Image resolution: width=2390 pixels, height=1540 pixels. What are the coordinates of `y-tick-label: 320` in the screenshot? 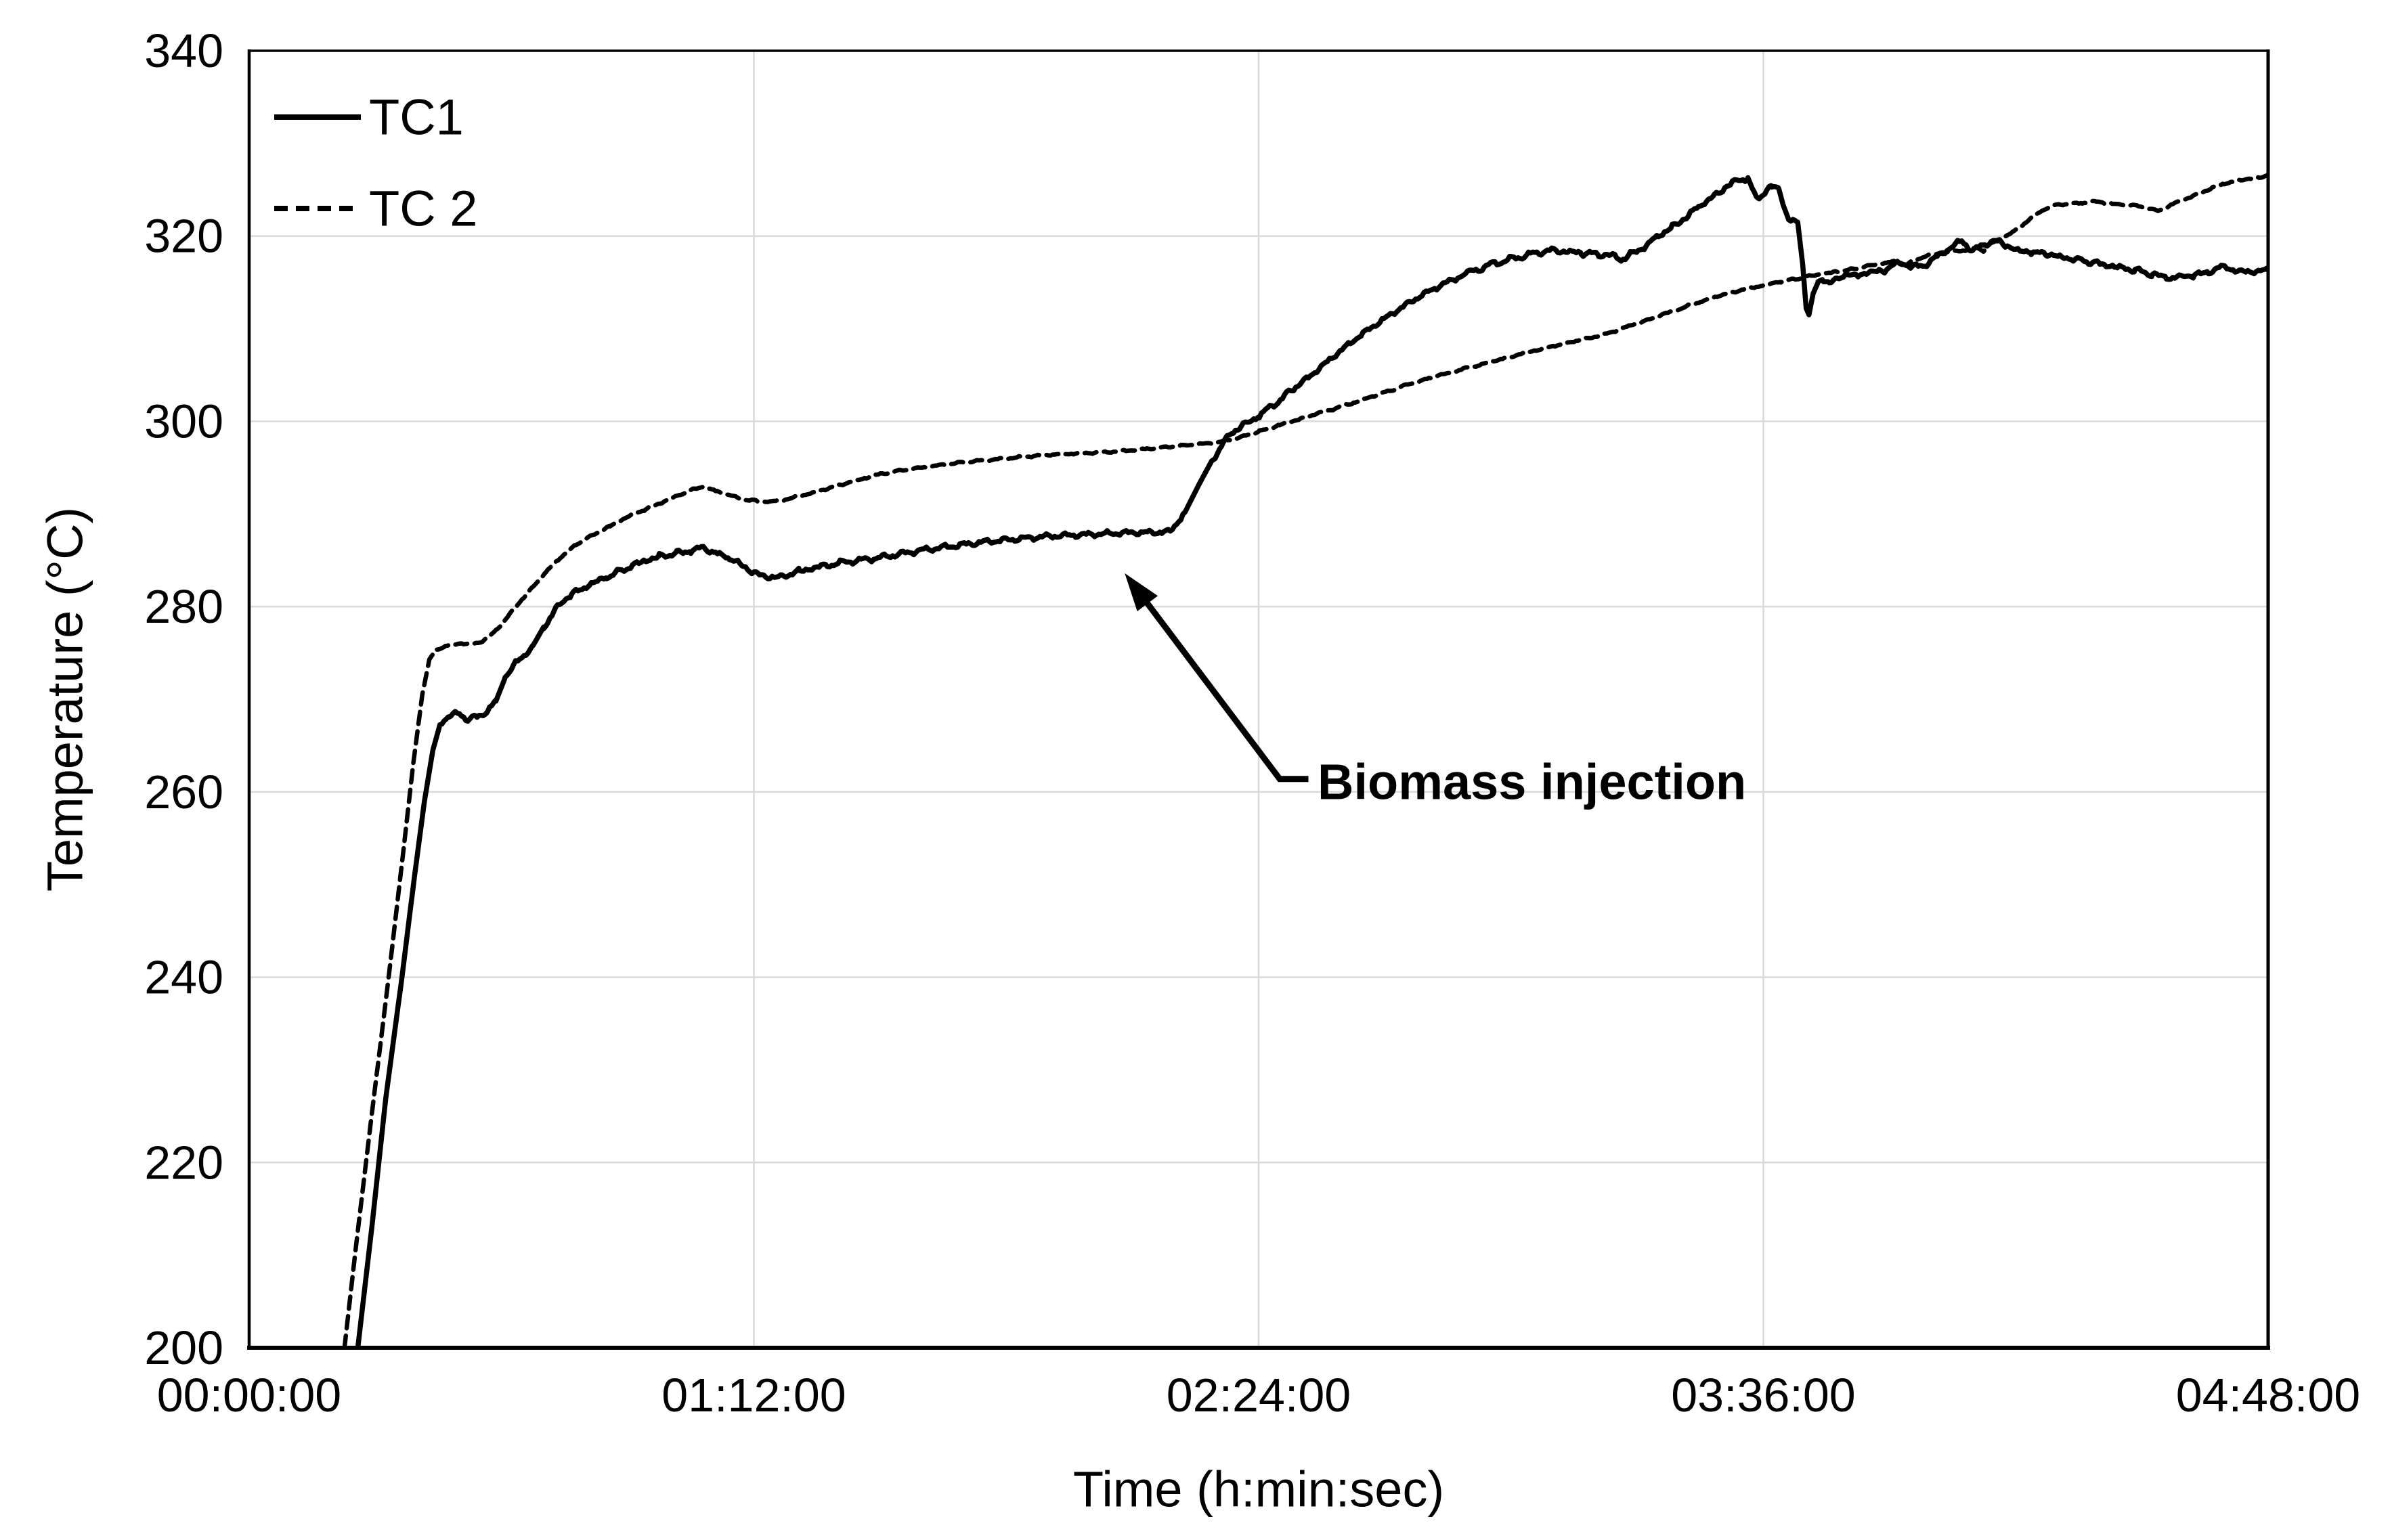 It's located at (183, 236).